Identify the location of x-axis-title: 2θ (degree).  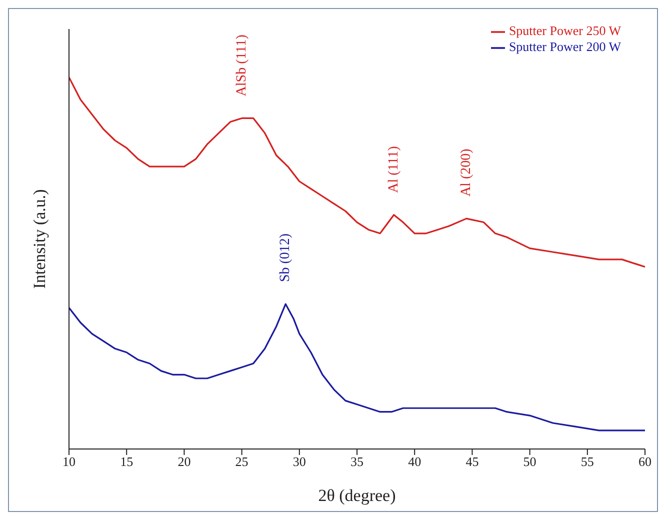
(357, 496).